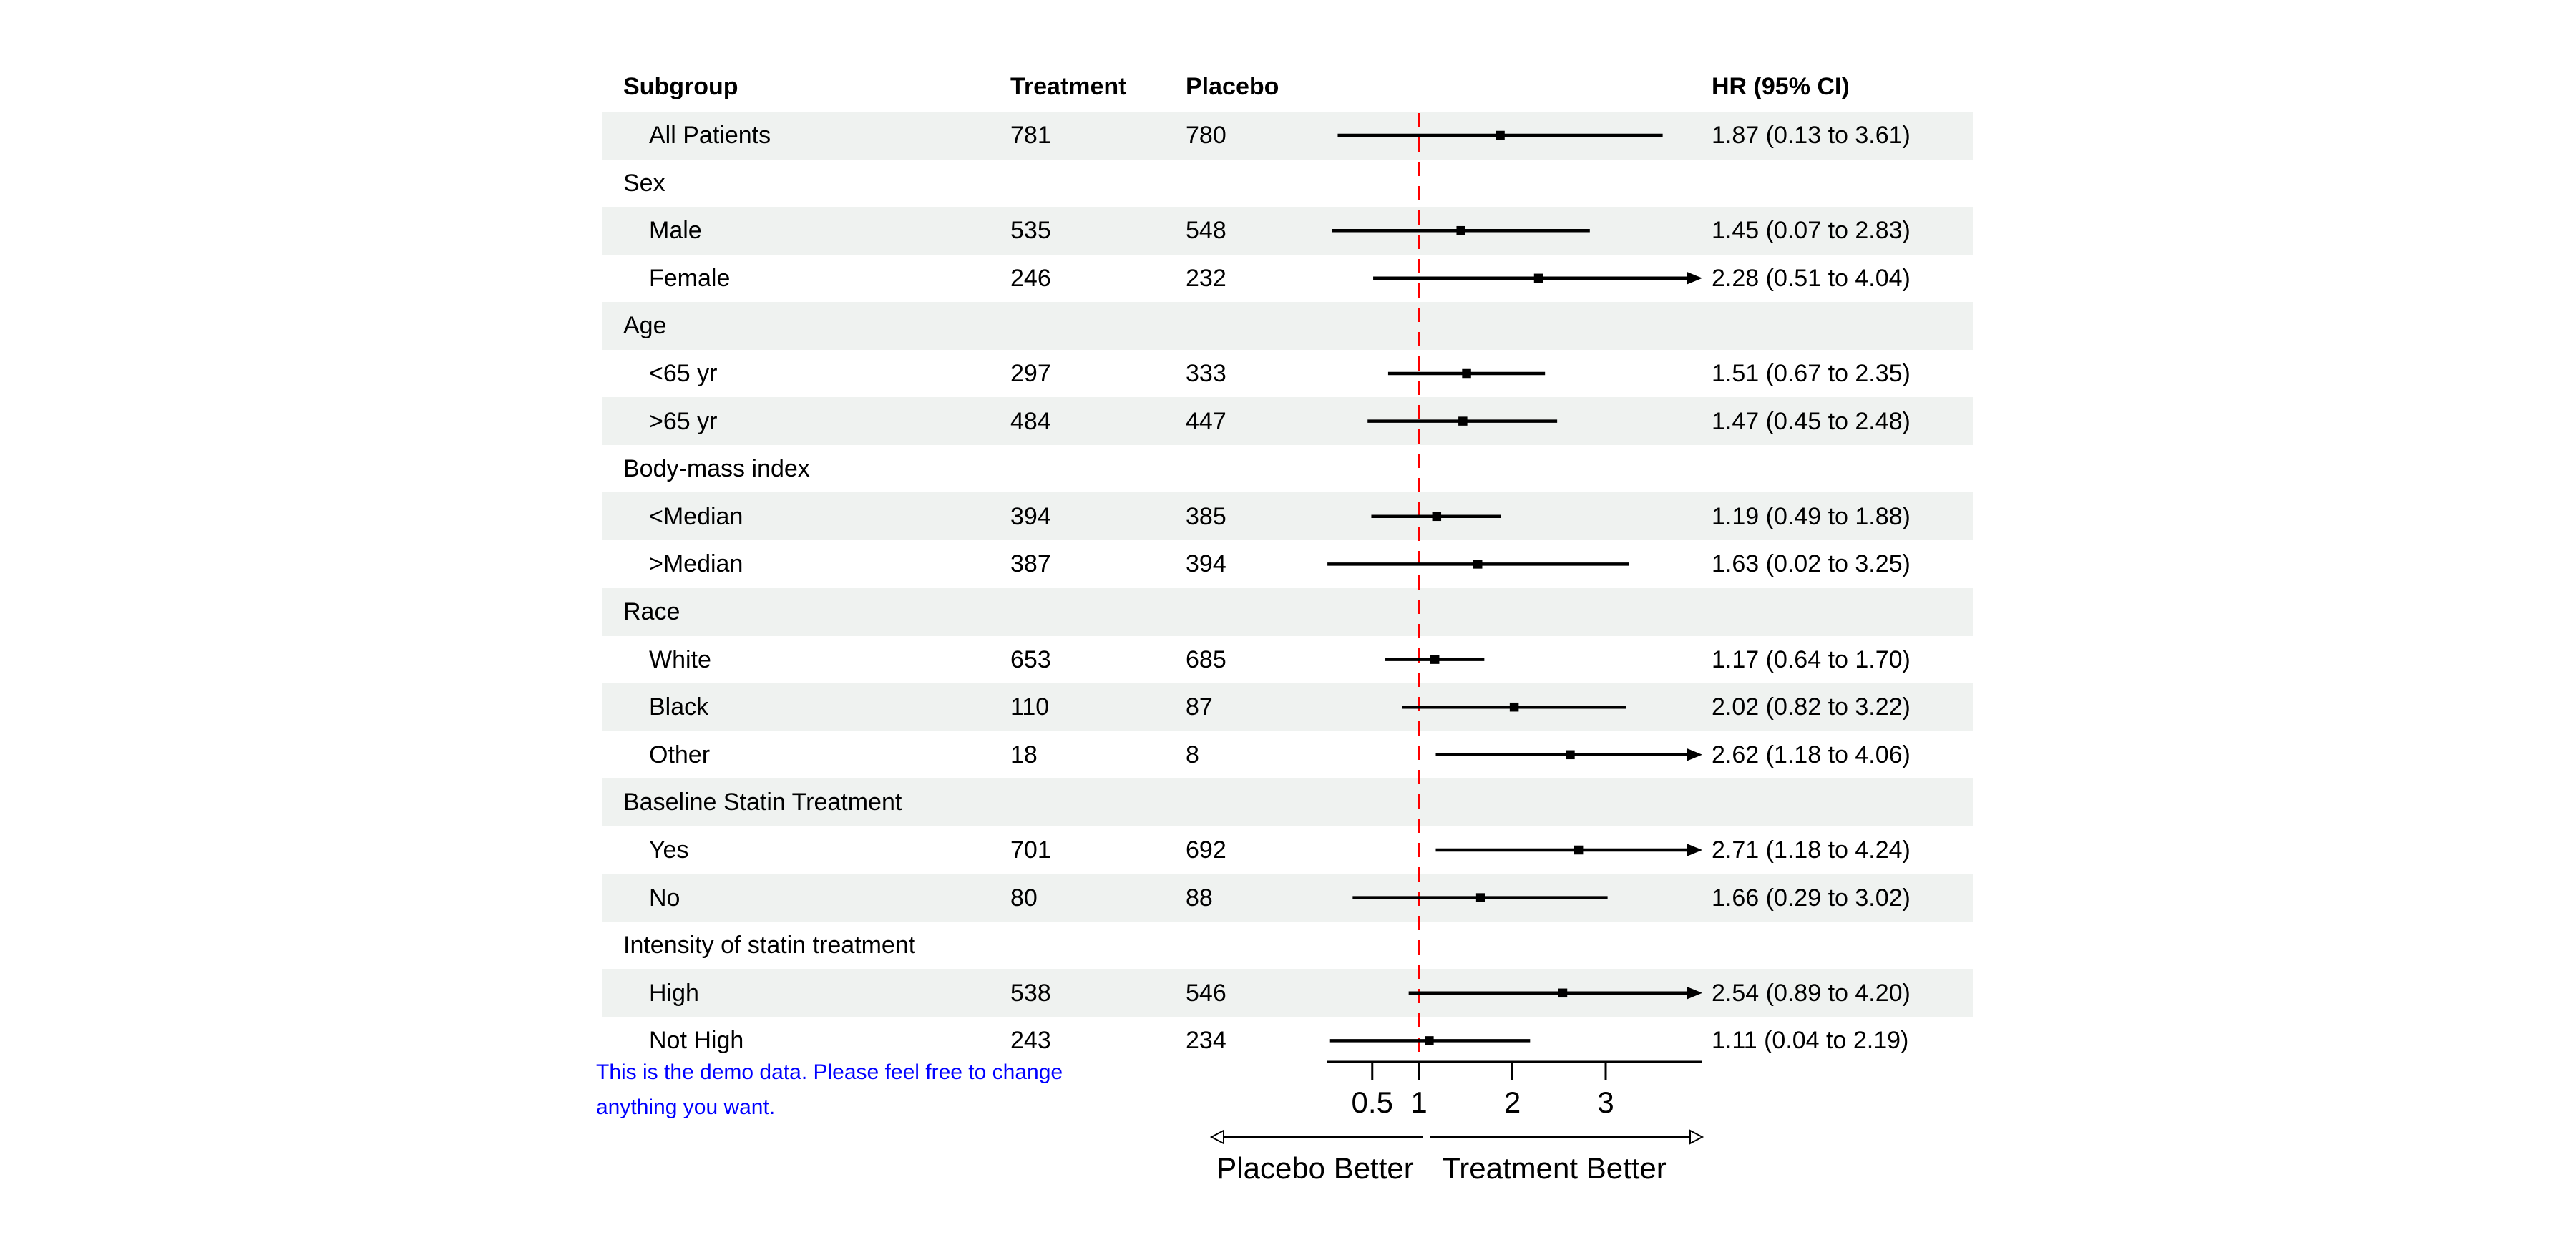 The width and height of the screenshot is (2576, 1245). I want to click on placebo-count: 394, so click(1206, 564).